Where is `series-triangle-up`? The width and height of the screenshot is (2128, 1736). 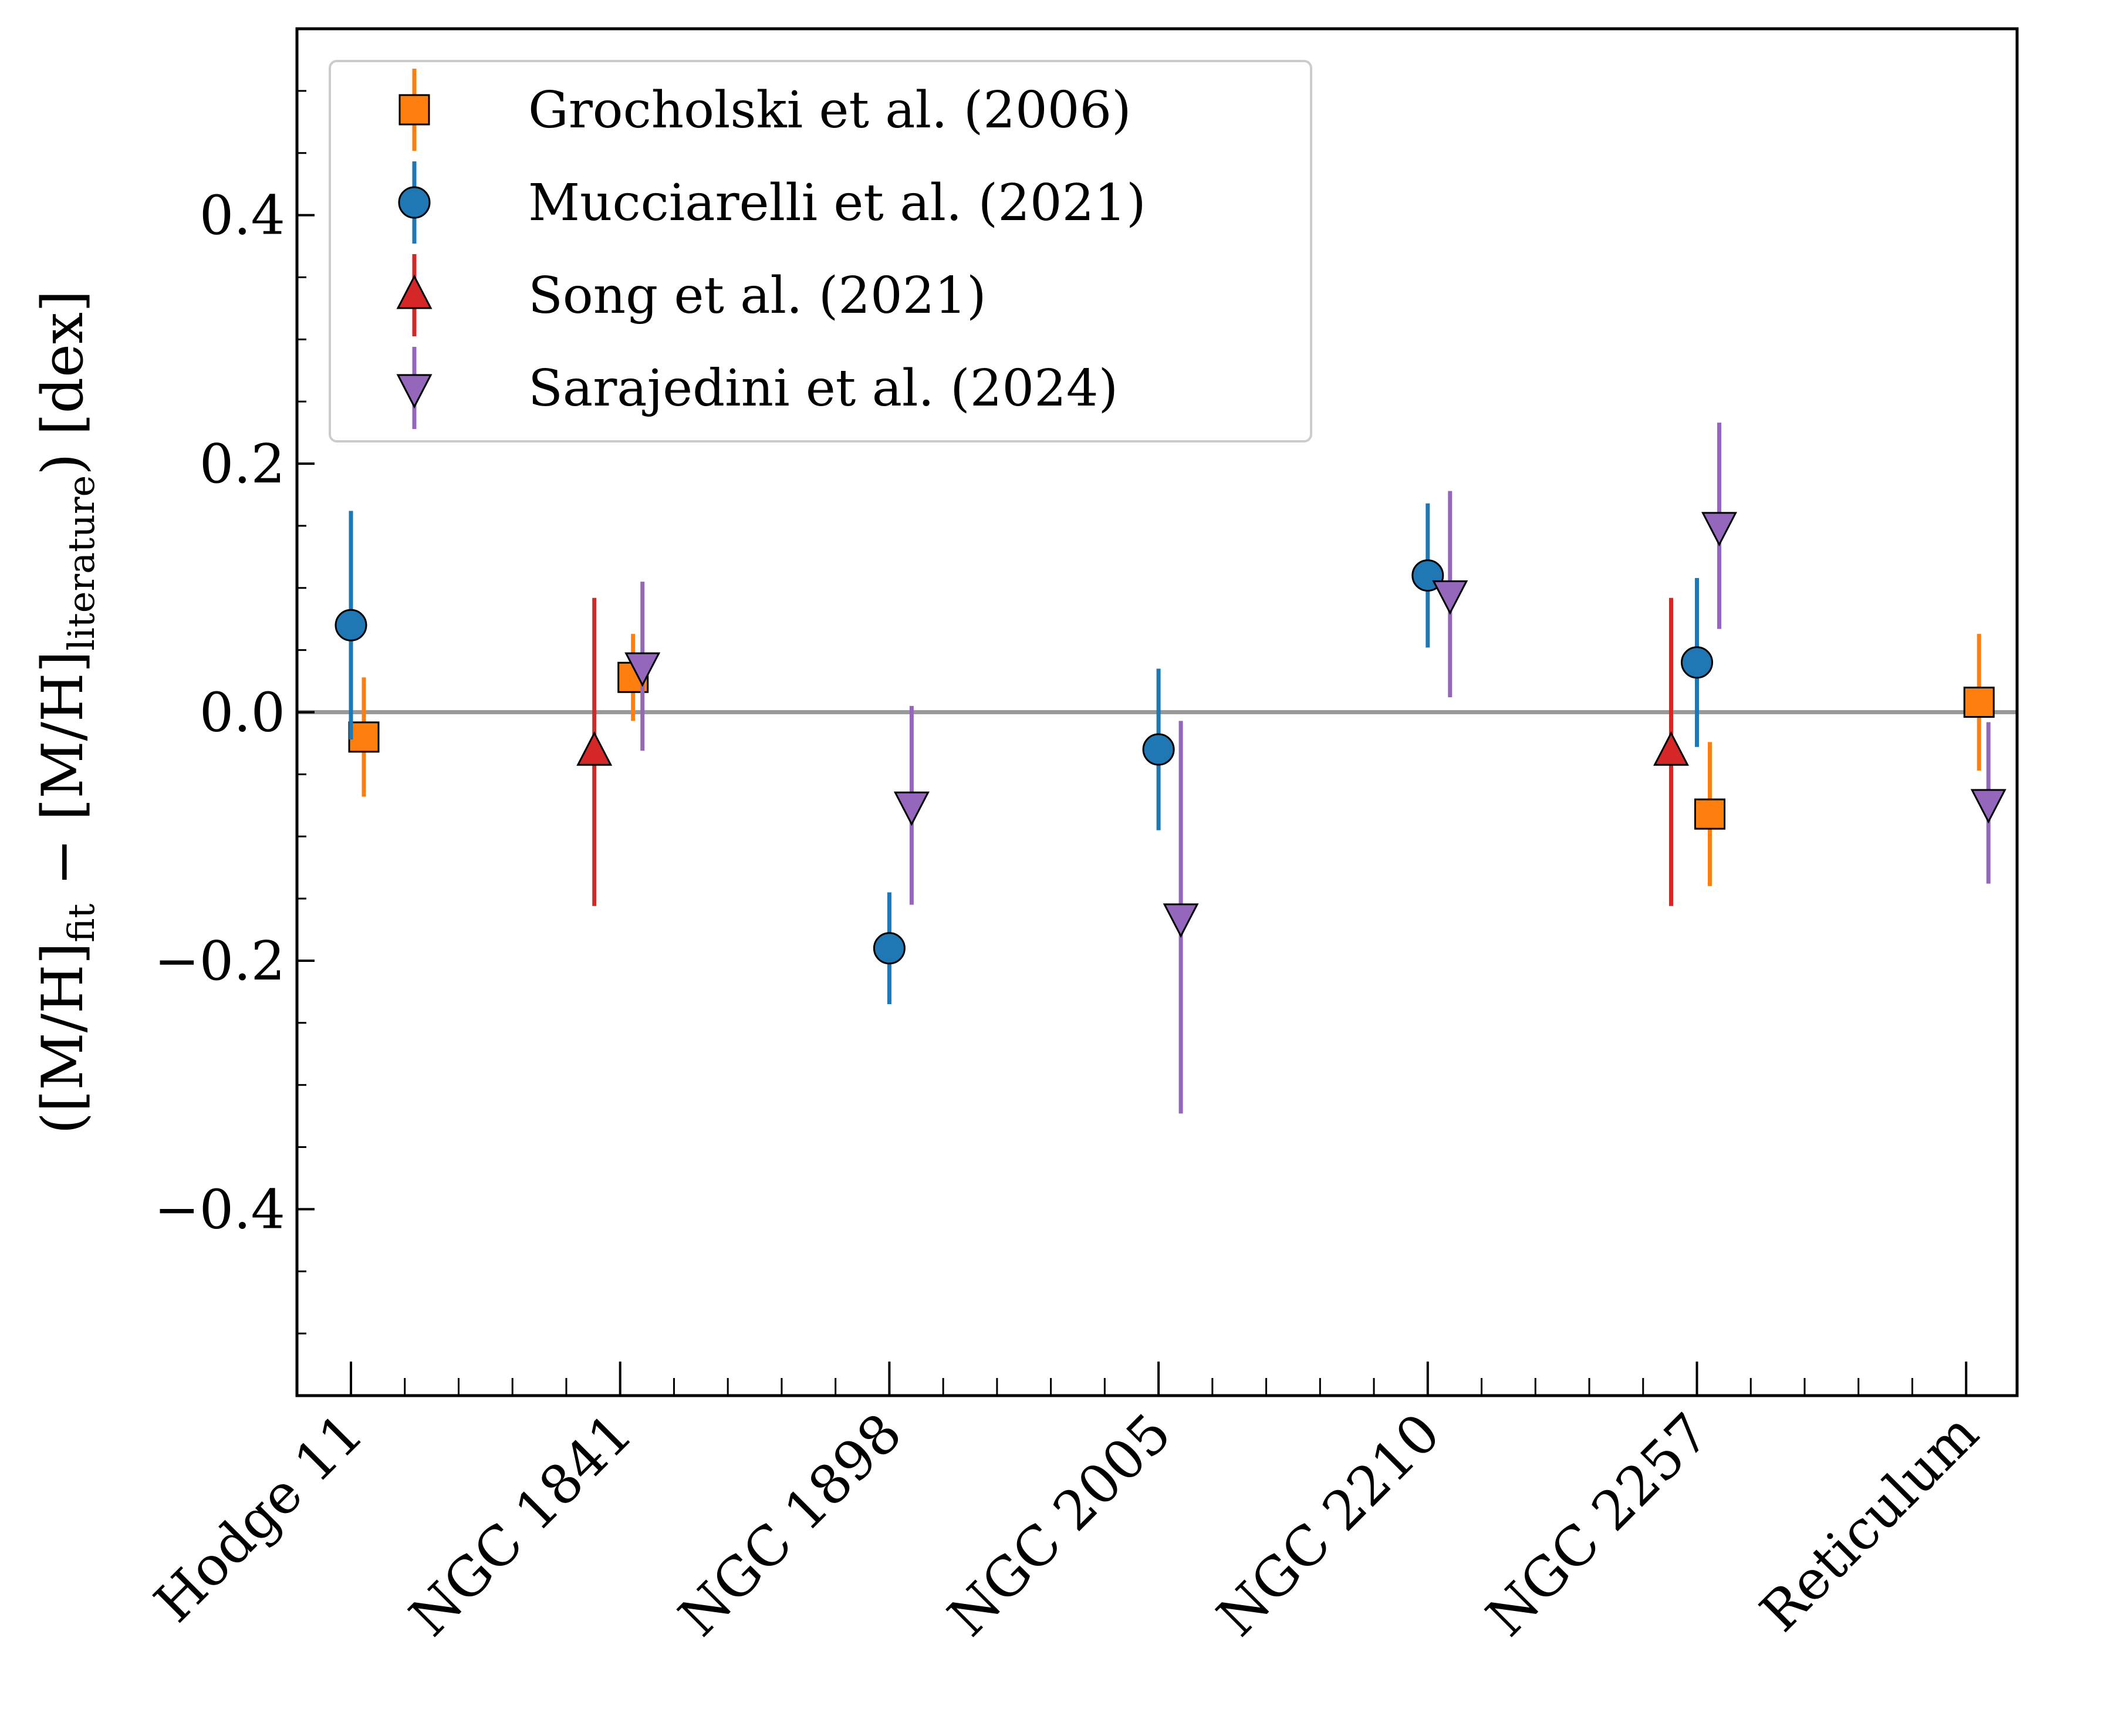 series-triangle-up is located at coordinates (1132, 751).